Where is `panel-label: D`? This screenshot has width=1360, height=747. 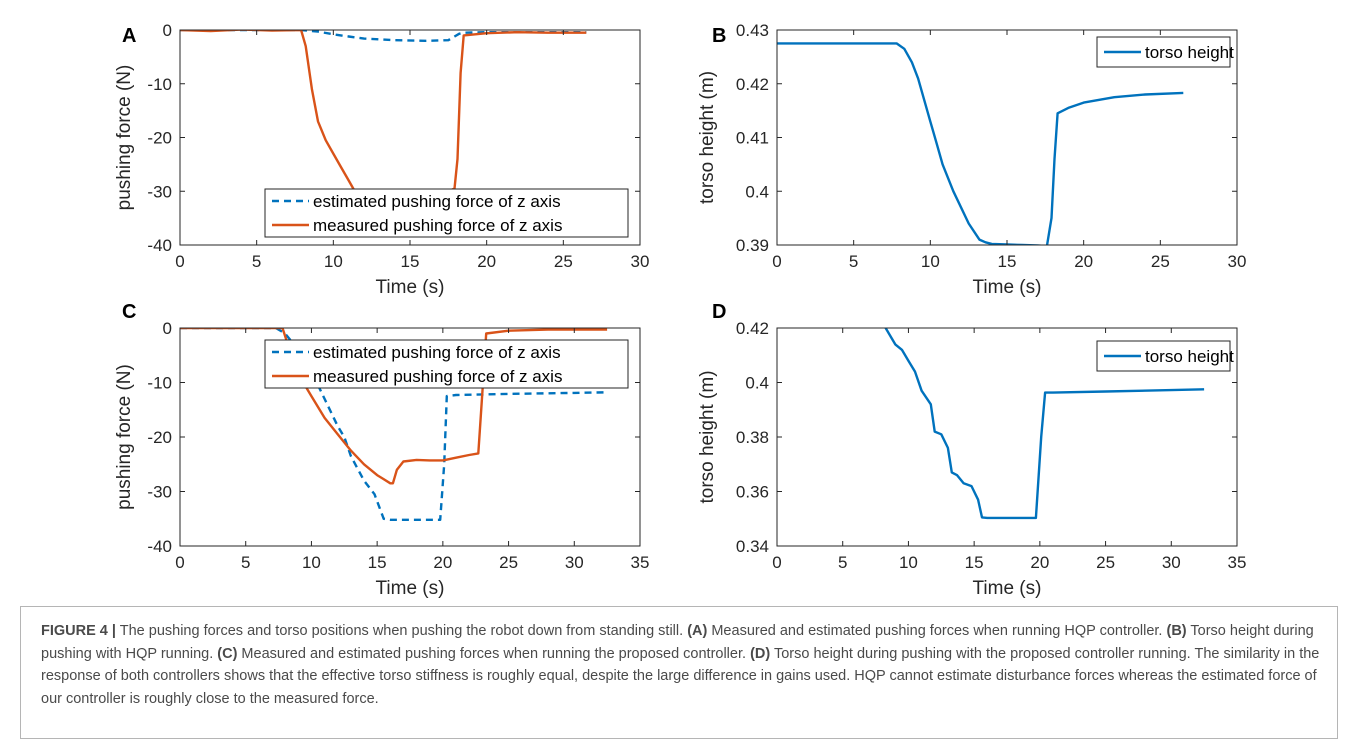 panel-label: D is located at coordinates (719, 312).